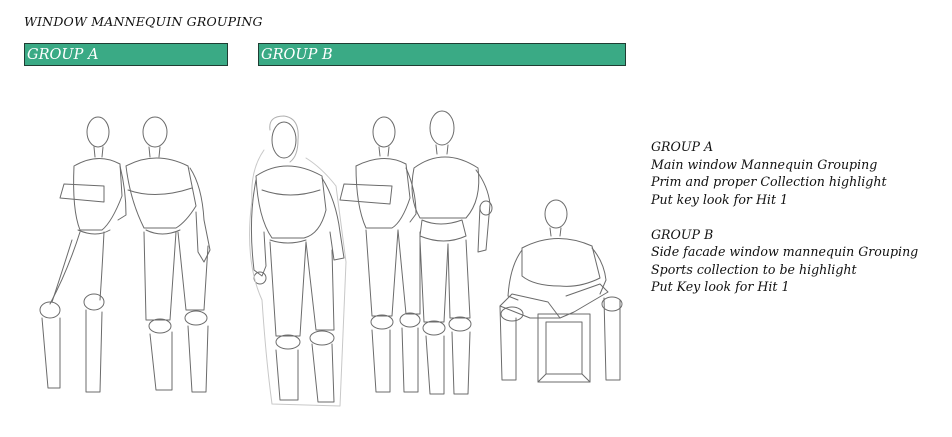  I want to click on group-a-note-line: Prim and proper Collection highlight, so click(769, 181).